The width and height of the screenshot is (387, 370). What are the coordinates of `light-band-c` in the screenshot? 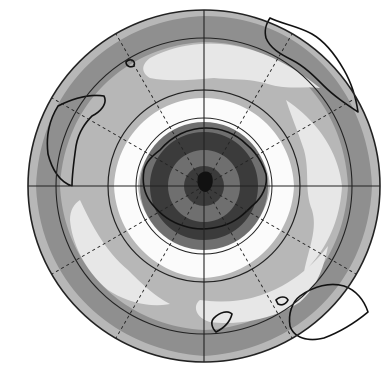 It's located at (120, 253).